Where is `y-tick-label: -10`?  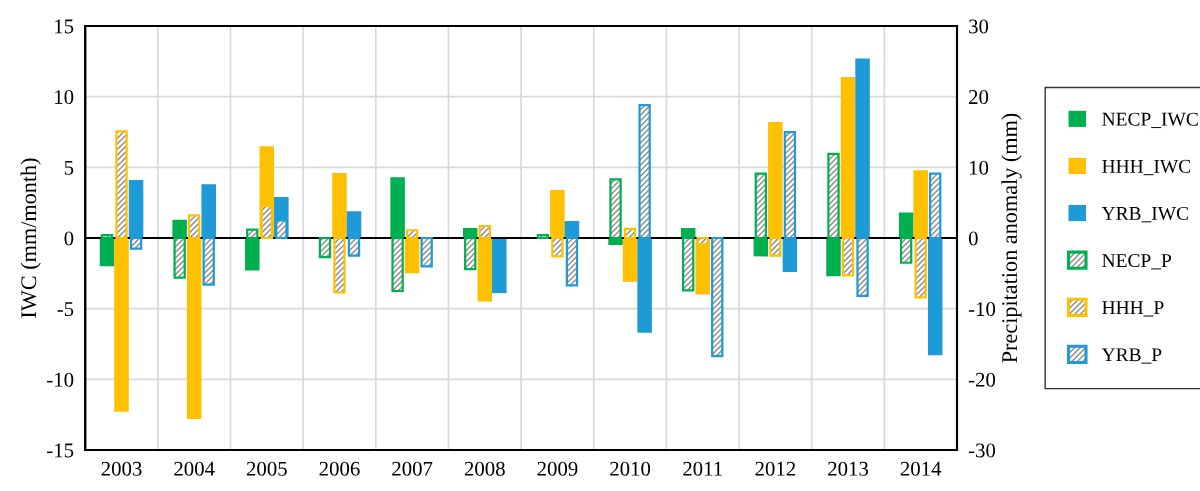
y-tick-label: -10 is located at coordinates (60, 379).